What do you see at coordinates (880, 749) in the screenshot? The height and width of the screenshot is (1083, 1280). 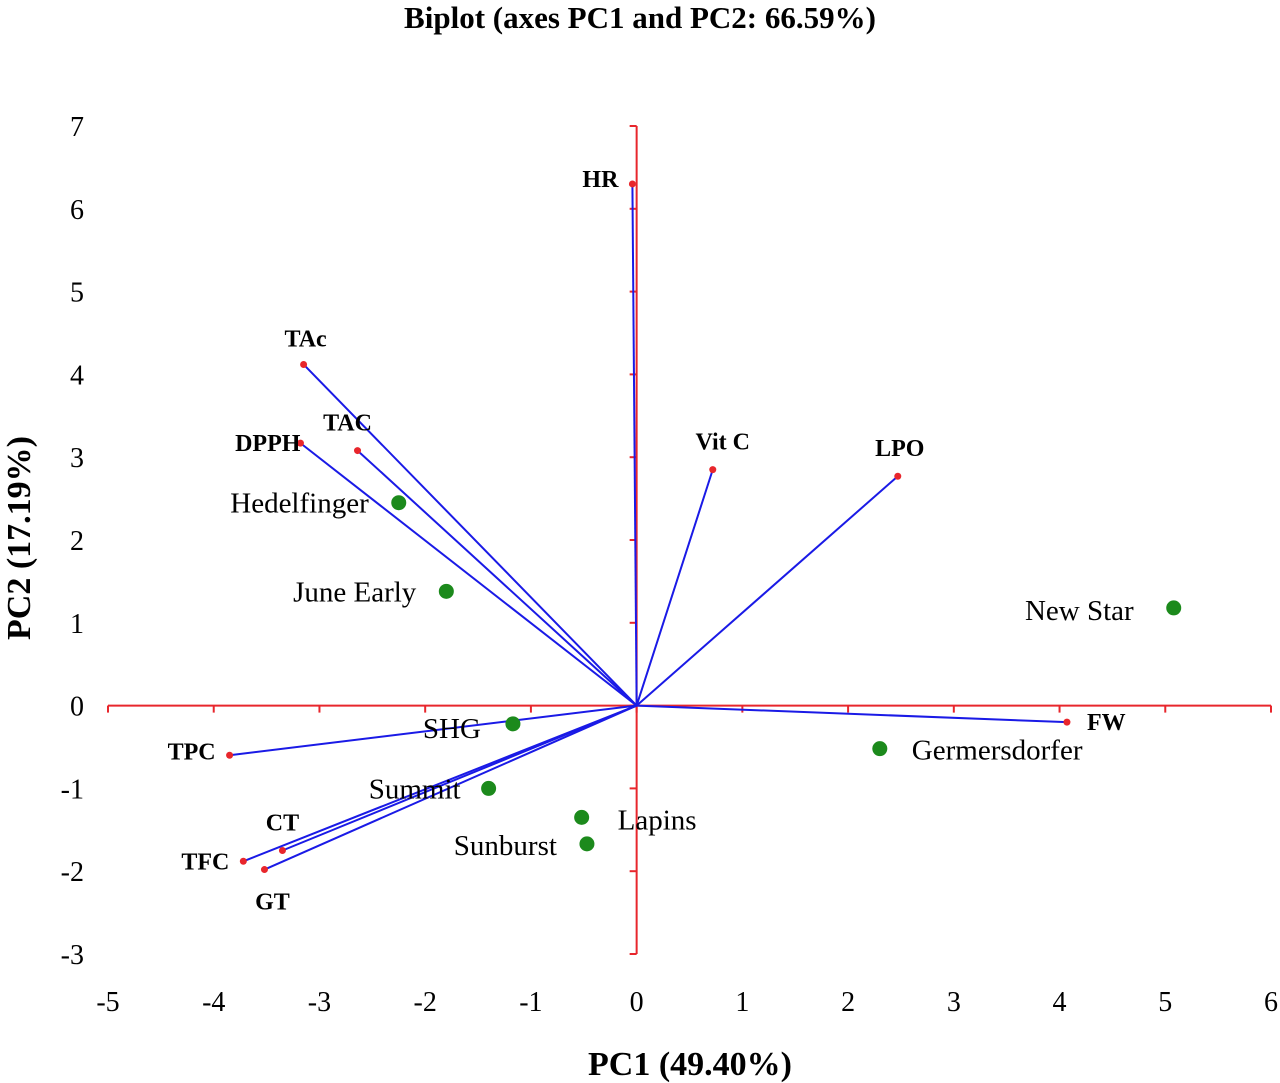 I see `observation-point-germersdorfer` at bounding box center [880, 749].